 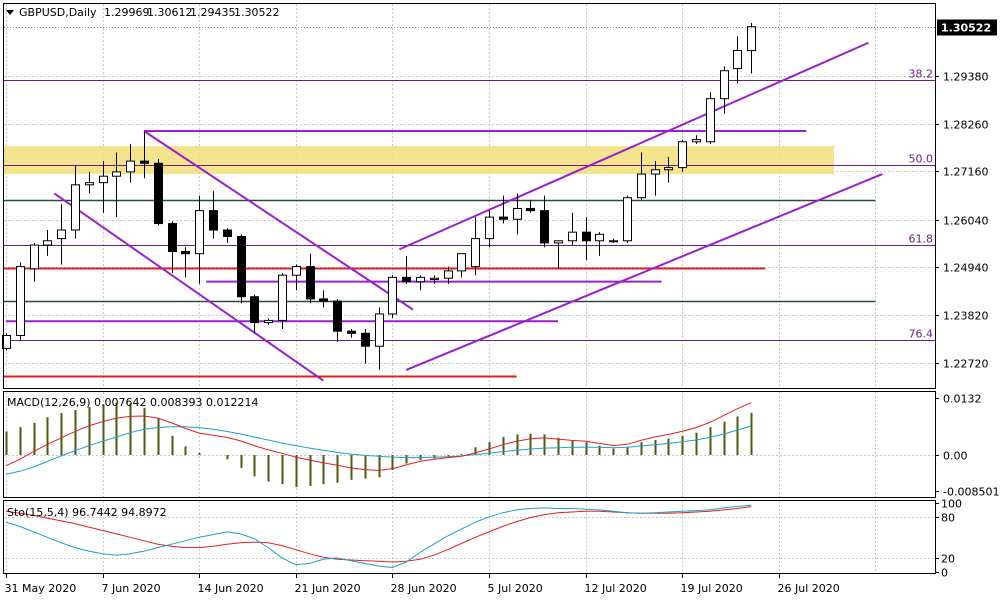 What do you see at coordinates (10, 12) in the screenshot?
I see `collapse-triangle-icon` at bounding box center [10, 12].